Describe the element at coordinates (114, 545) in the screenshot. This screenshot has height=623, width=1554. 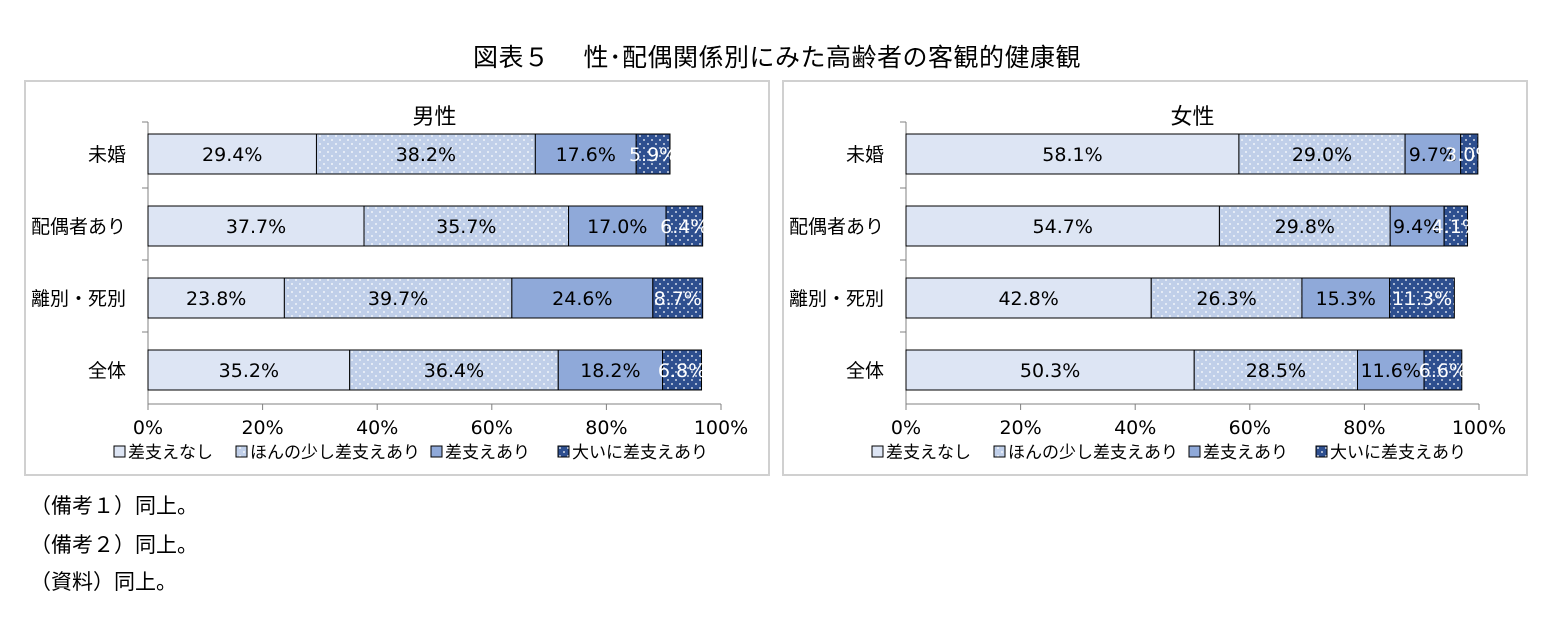
I see `note-2: （備考２）同上。` at that location.